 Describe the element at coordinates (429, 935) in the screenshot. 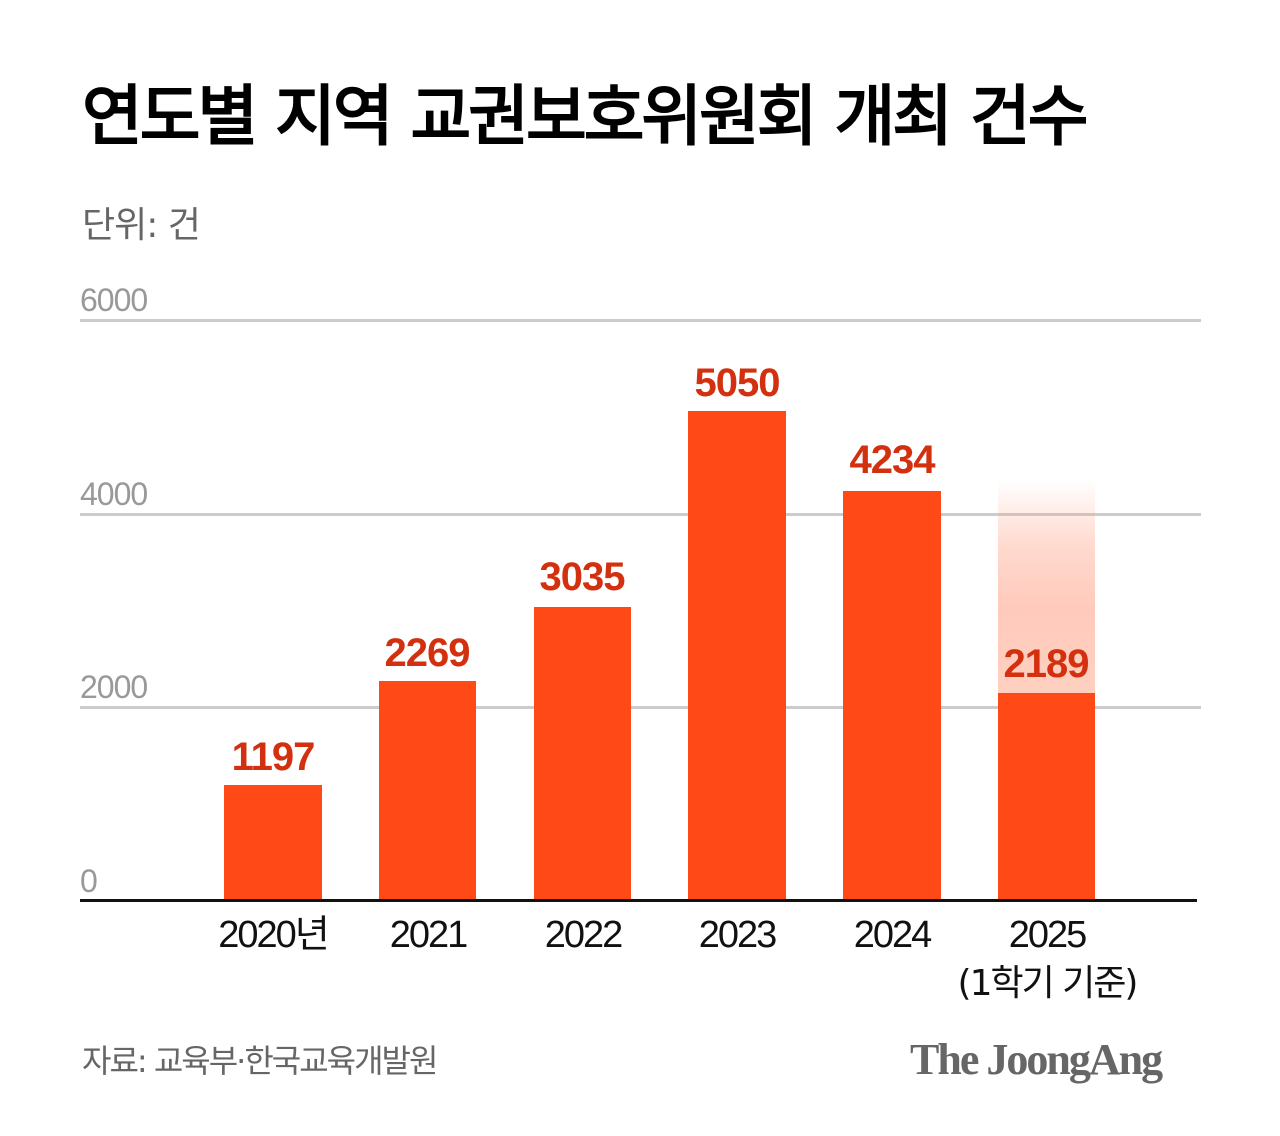

I see `x-label-2021: 2021` at that location.